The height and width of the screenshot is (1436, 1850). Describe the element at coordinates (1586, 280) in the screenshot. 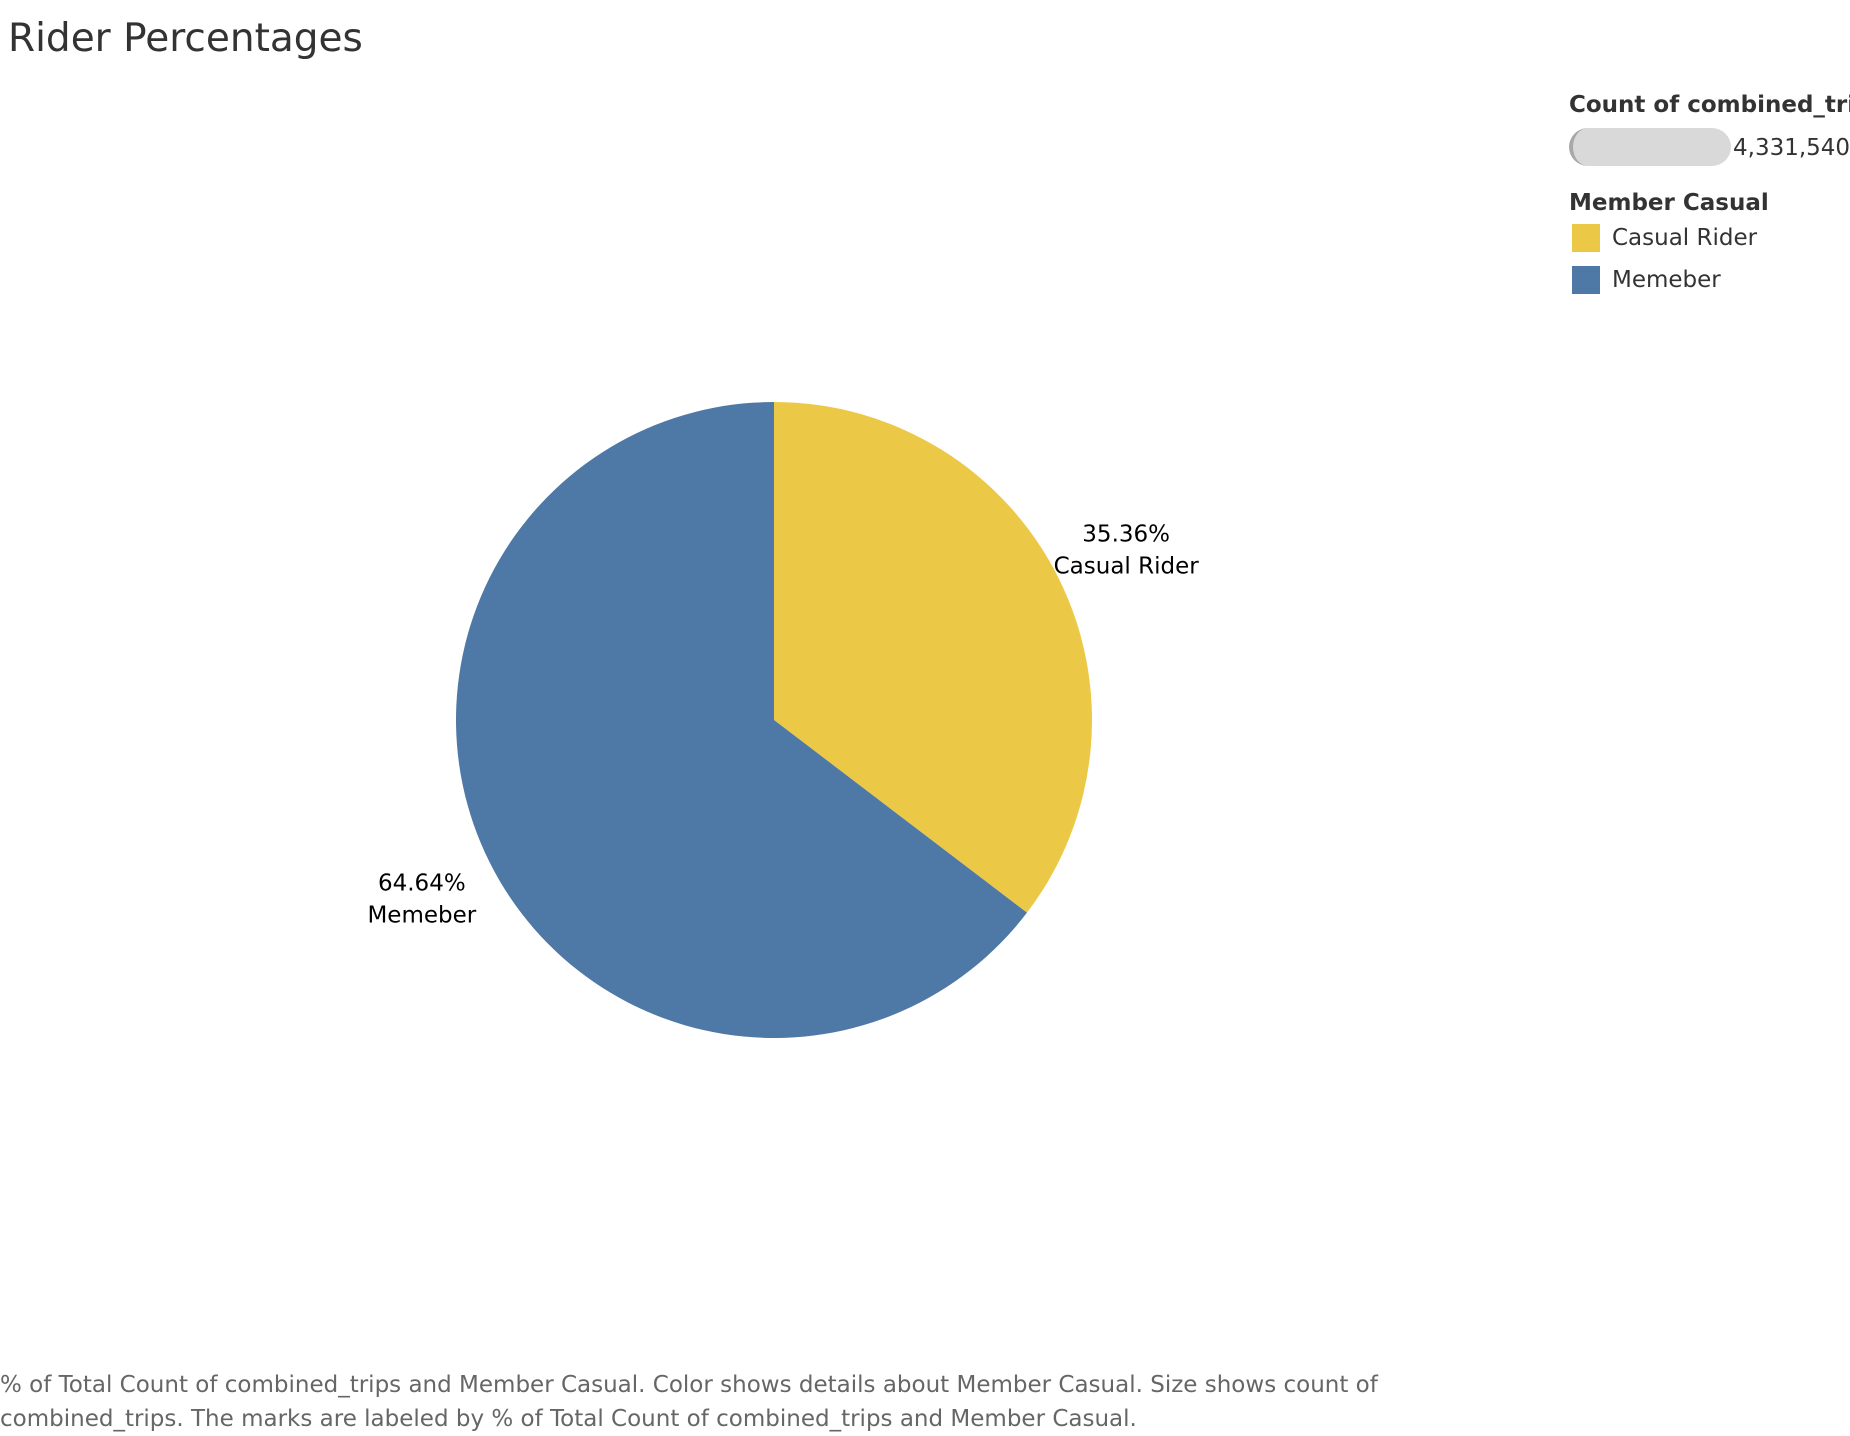

I see `legend-swatch-memeber` at that location.